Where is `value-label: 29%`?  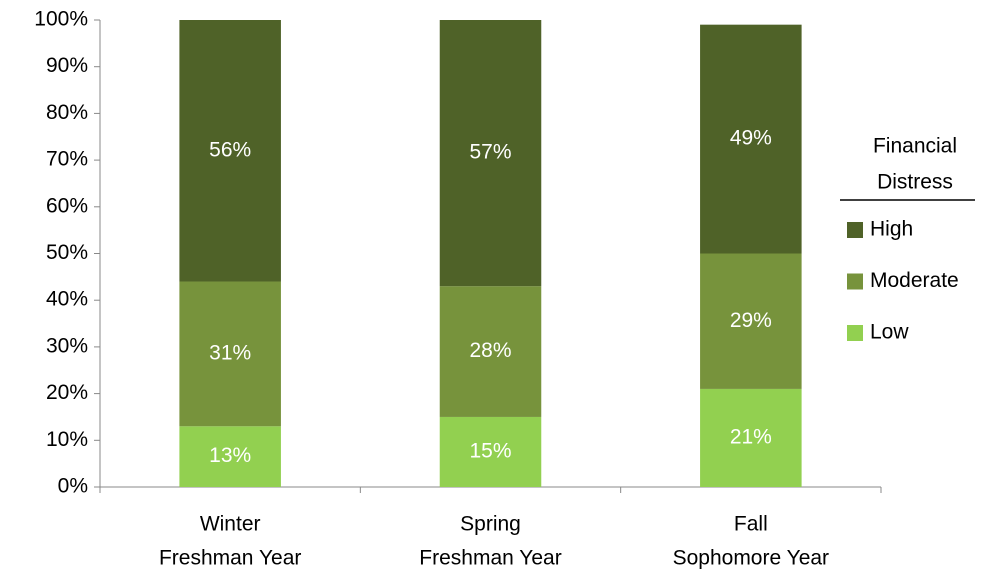
value-label: 29% is located at coordinates (751, 320).